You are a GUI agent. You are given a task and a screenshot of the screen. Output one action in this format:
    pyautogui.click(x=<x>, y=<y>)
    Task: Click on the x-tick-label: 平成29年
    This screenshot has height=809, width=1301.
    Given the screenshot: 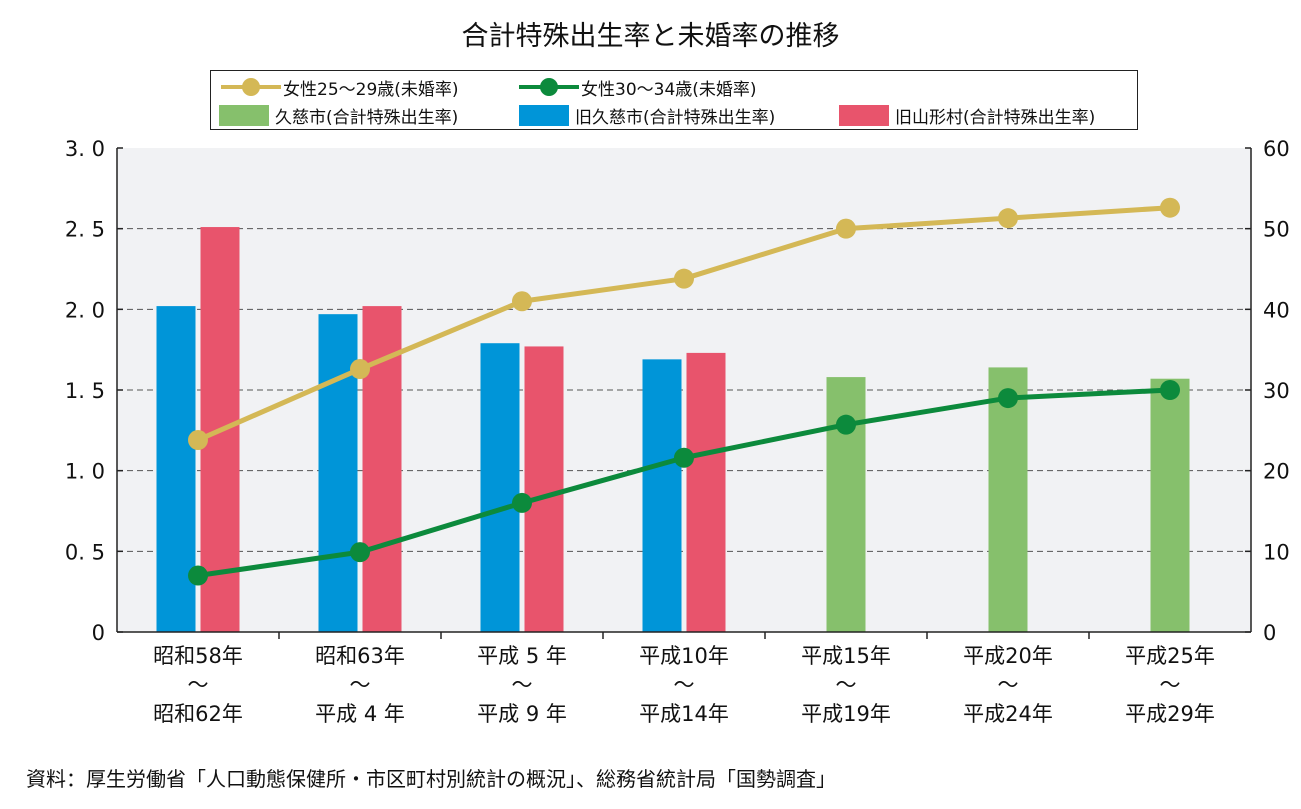 What is the action you would take?
    pyautogui.click(x=1170, y=714)
    